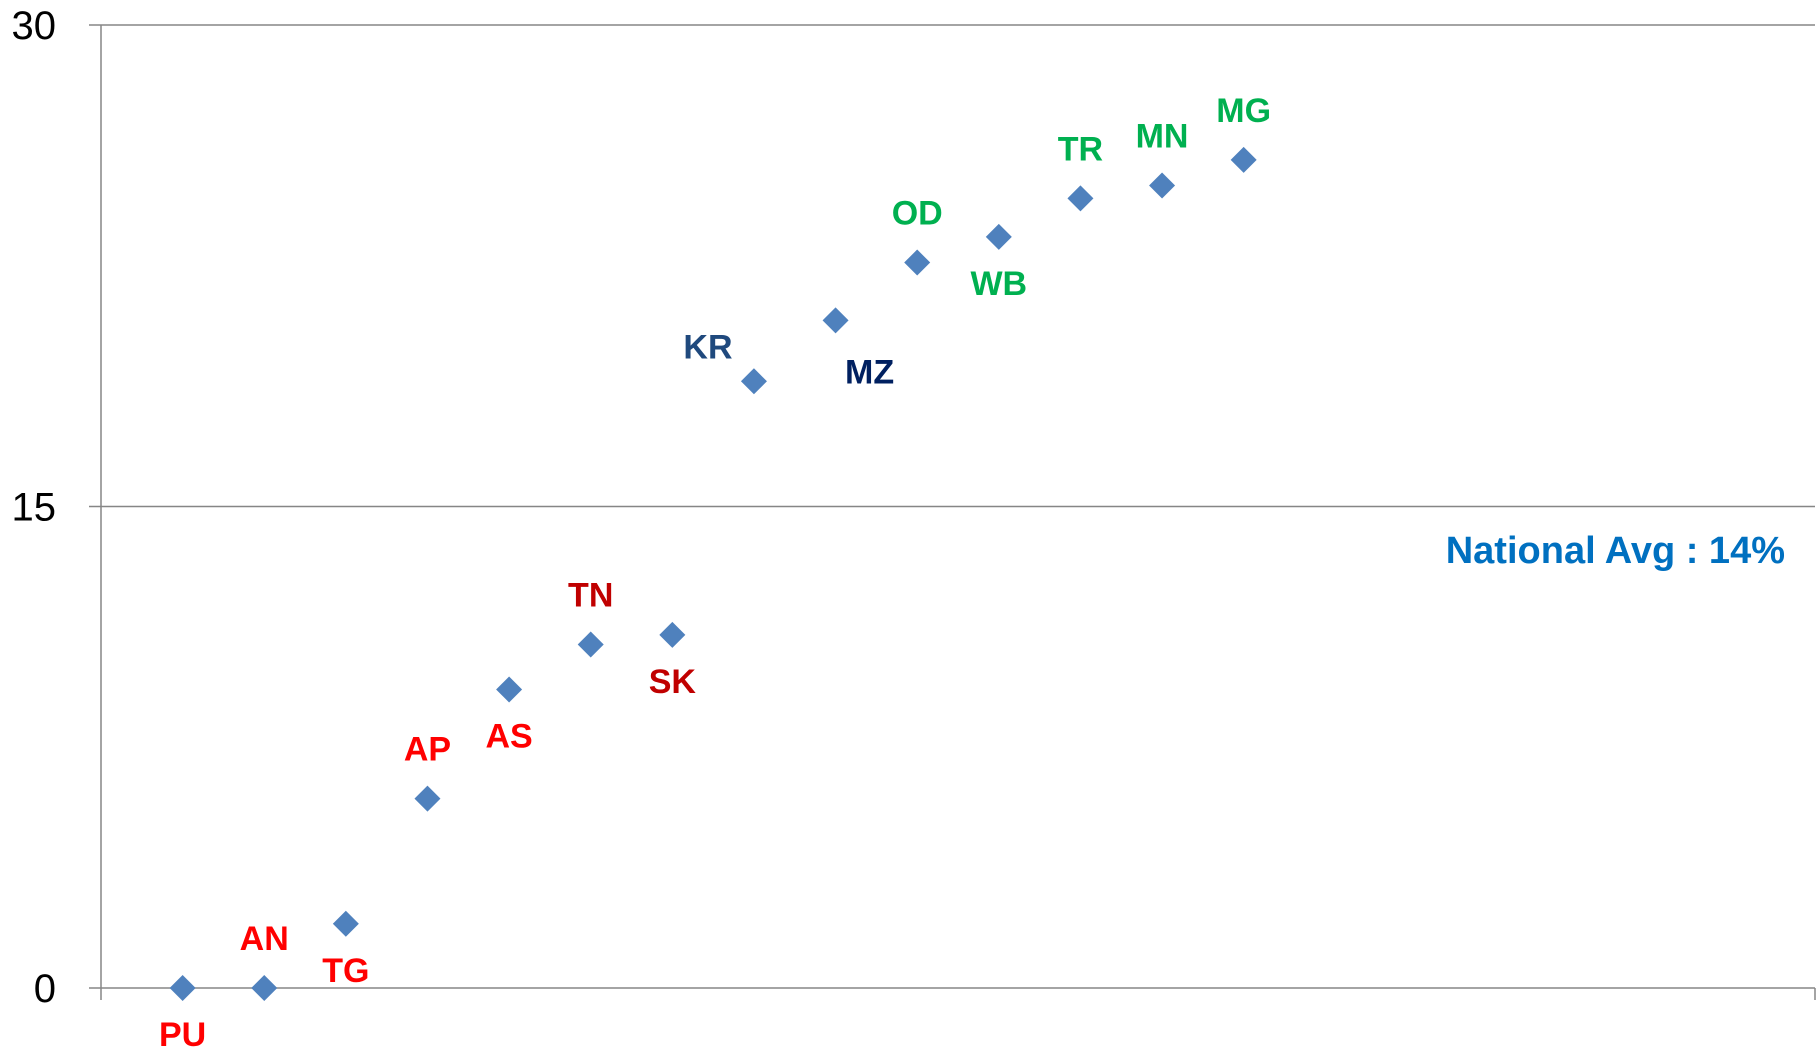 The image size is (1819, 1049). What do you see at coordinates (1243, 159) in the screenshot?
I see `data-point-mg` at bounding box center [1243, 159].